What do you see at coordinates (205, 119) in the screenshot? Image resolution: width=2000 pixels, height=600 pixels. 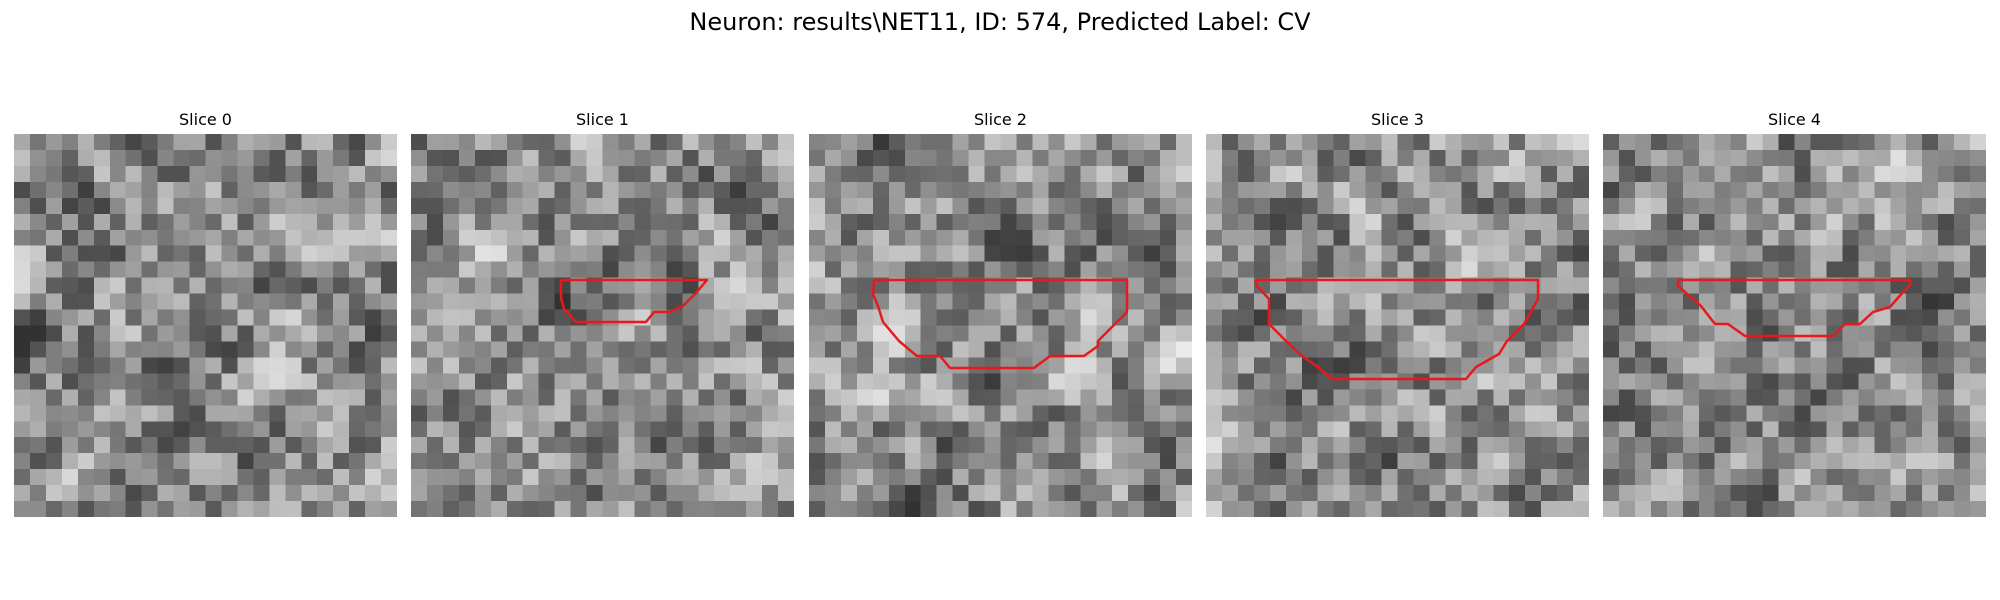 I see `slice-title: Slice 0` at bounding box center [205, 119].